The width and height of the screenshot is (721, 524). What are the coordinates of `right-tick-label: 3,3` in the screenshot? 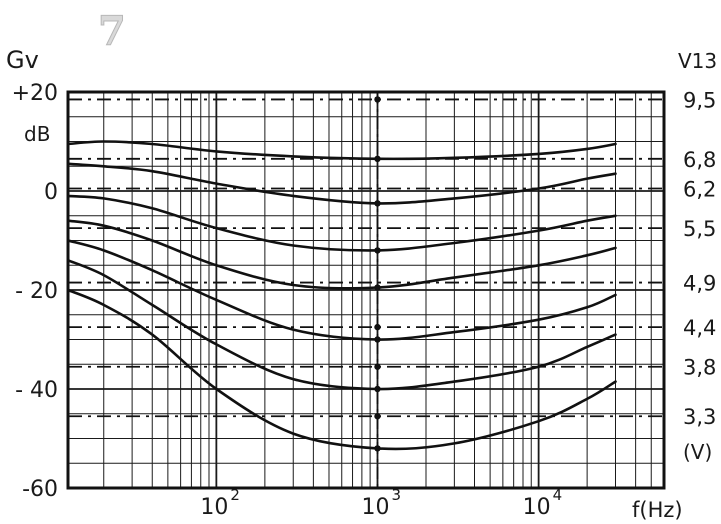 It's located at (699, 417).